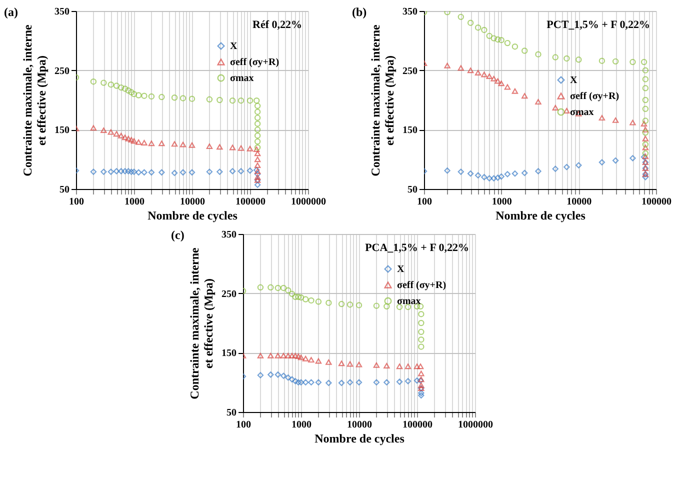  I want to click on text: (b), so click(359, 12).